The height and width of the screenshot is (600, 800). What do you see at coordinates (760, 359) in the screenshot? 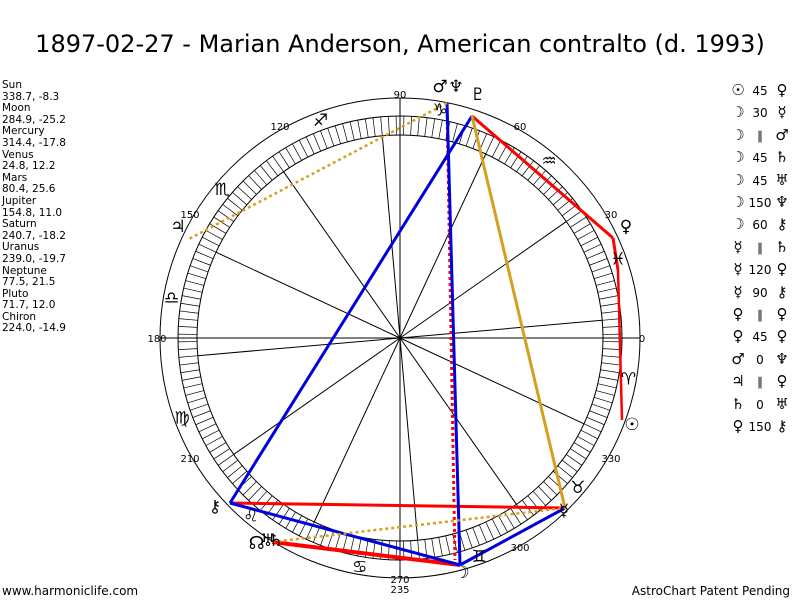
I see `aspect-value: 0` at bounding box center [760, 359].